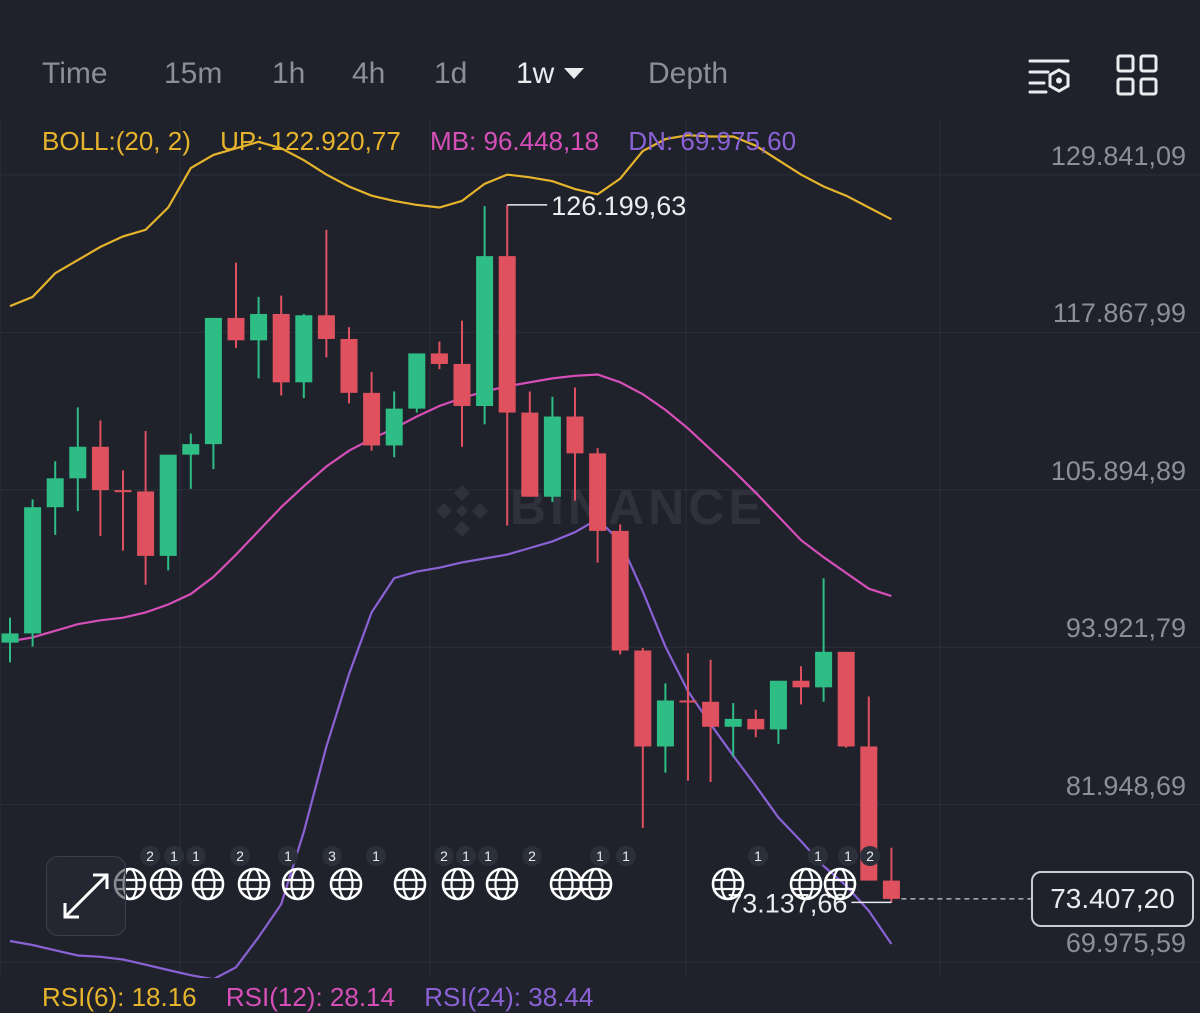 Image resolution: width=1200 pixels, height=1013 pixels. What do you see at coordinates (515, 141) in the screenshot?
I see `boll-mb-value: MB: 96.448,18` at bounding box center [515, 141].